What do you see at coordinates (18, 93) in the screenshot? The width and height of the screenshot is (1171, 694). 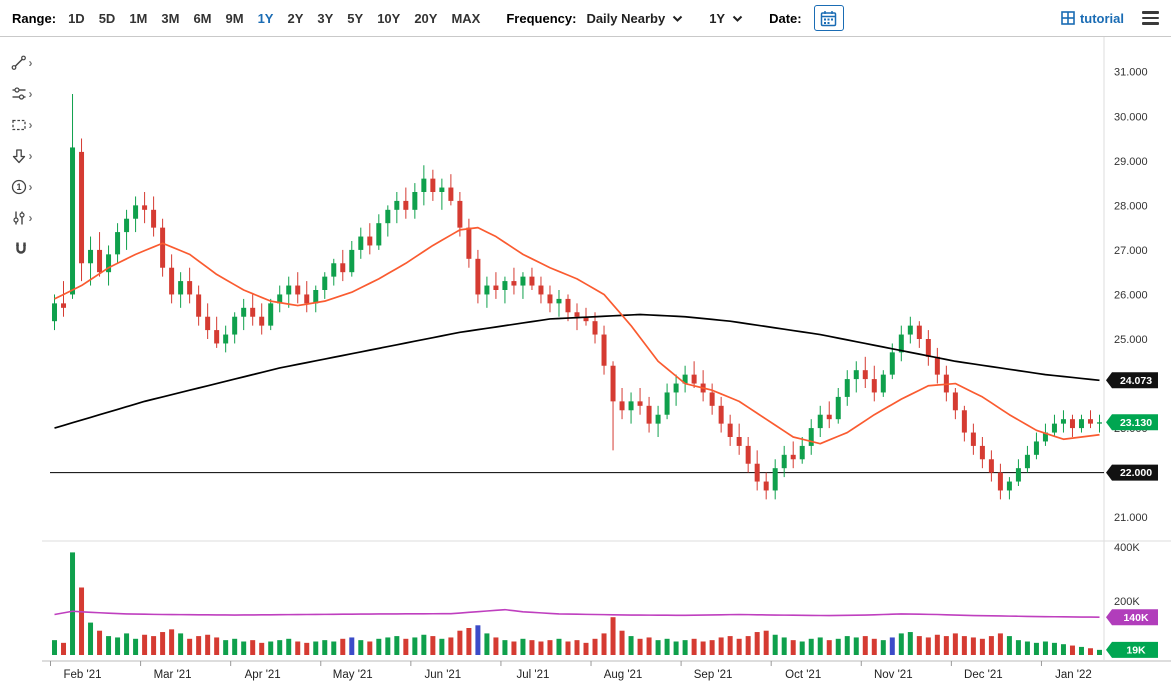 I see `indicators-icon` at bounding box center [18, 93].